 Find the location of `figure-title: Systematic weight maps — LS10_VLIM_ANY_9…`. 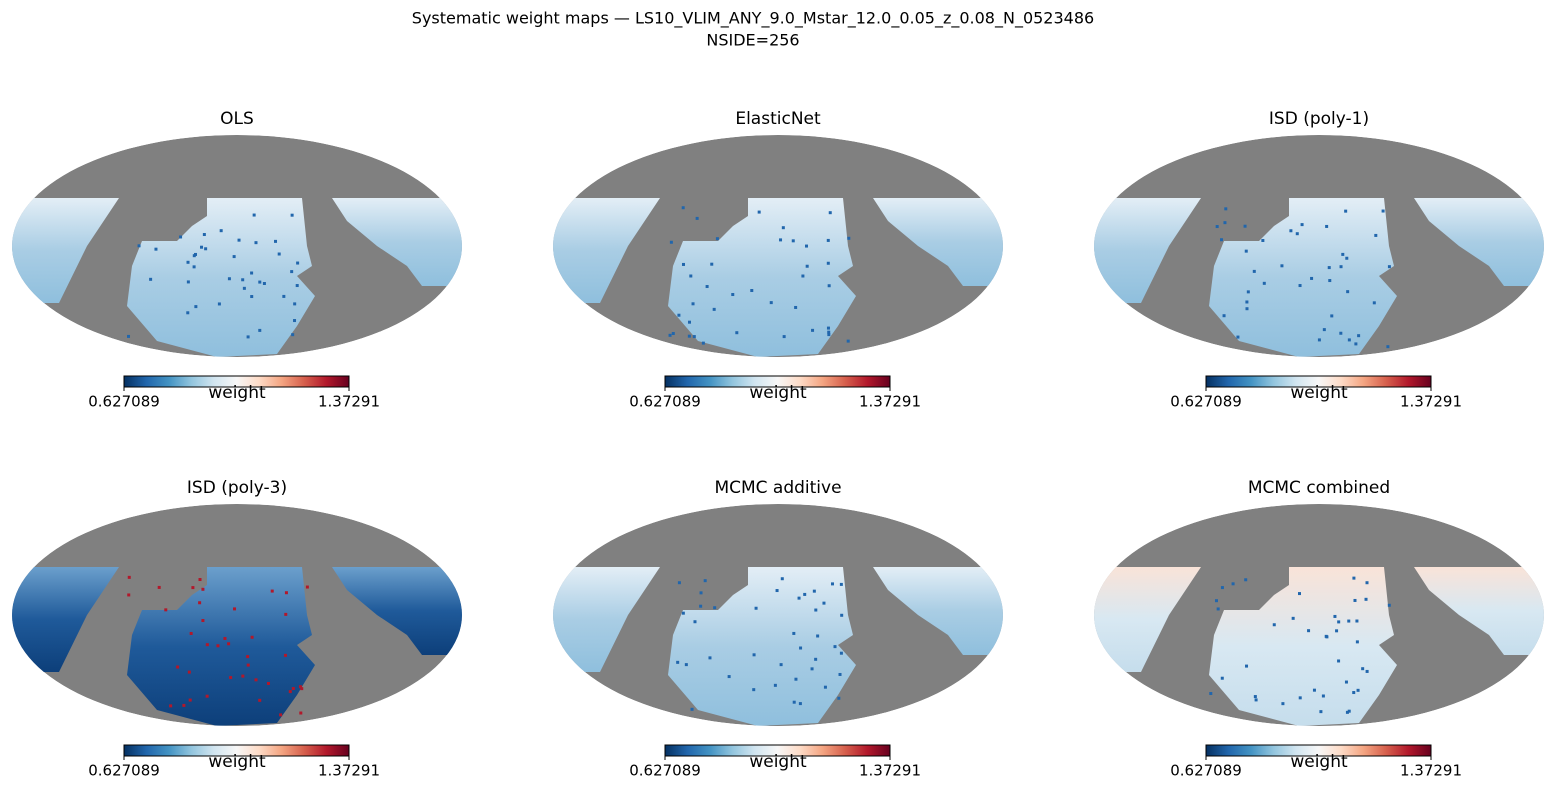

figure-title: Systematic weight maps — LS10_VLIM_ANY_9… is located at coordinates (753, 19).